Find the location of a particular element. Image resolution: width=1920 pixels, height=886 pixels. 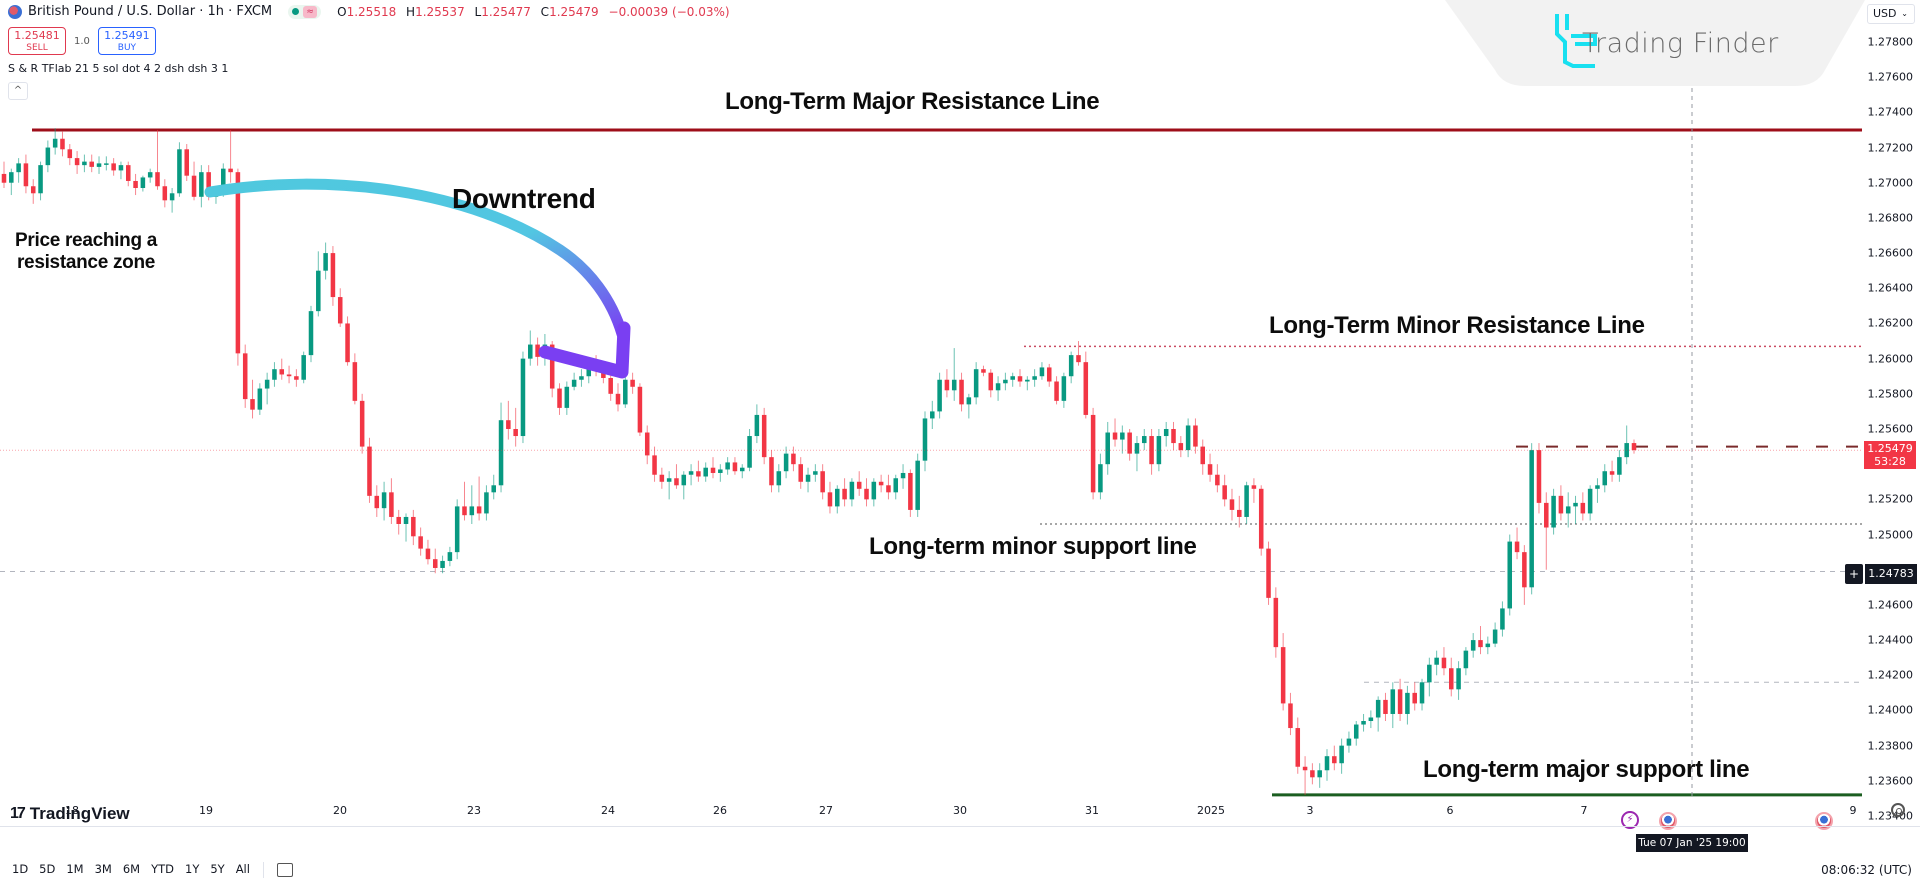

price-tick: 1.27600 is located at coordinates (1890, 77).